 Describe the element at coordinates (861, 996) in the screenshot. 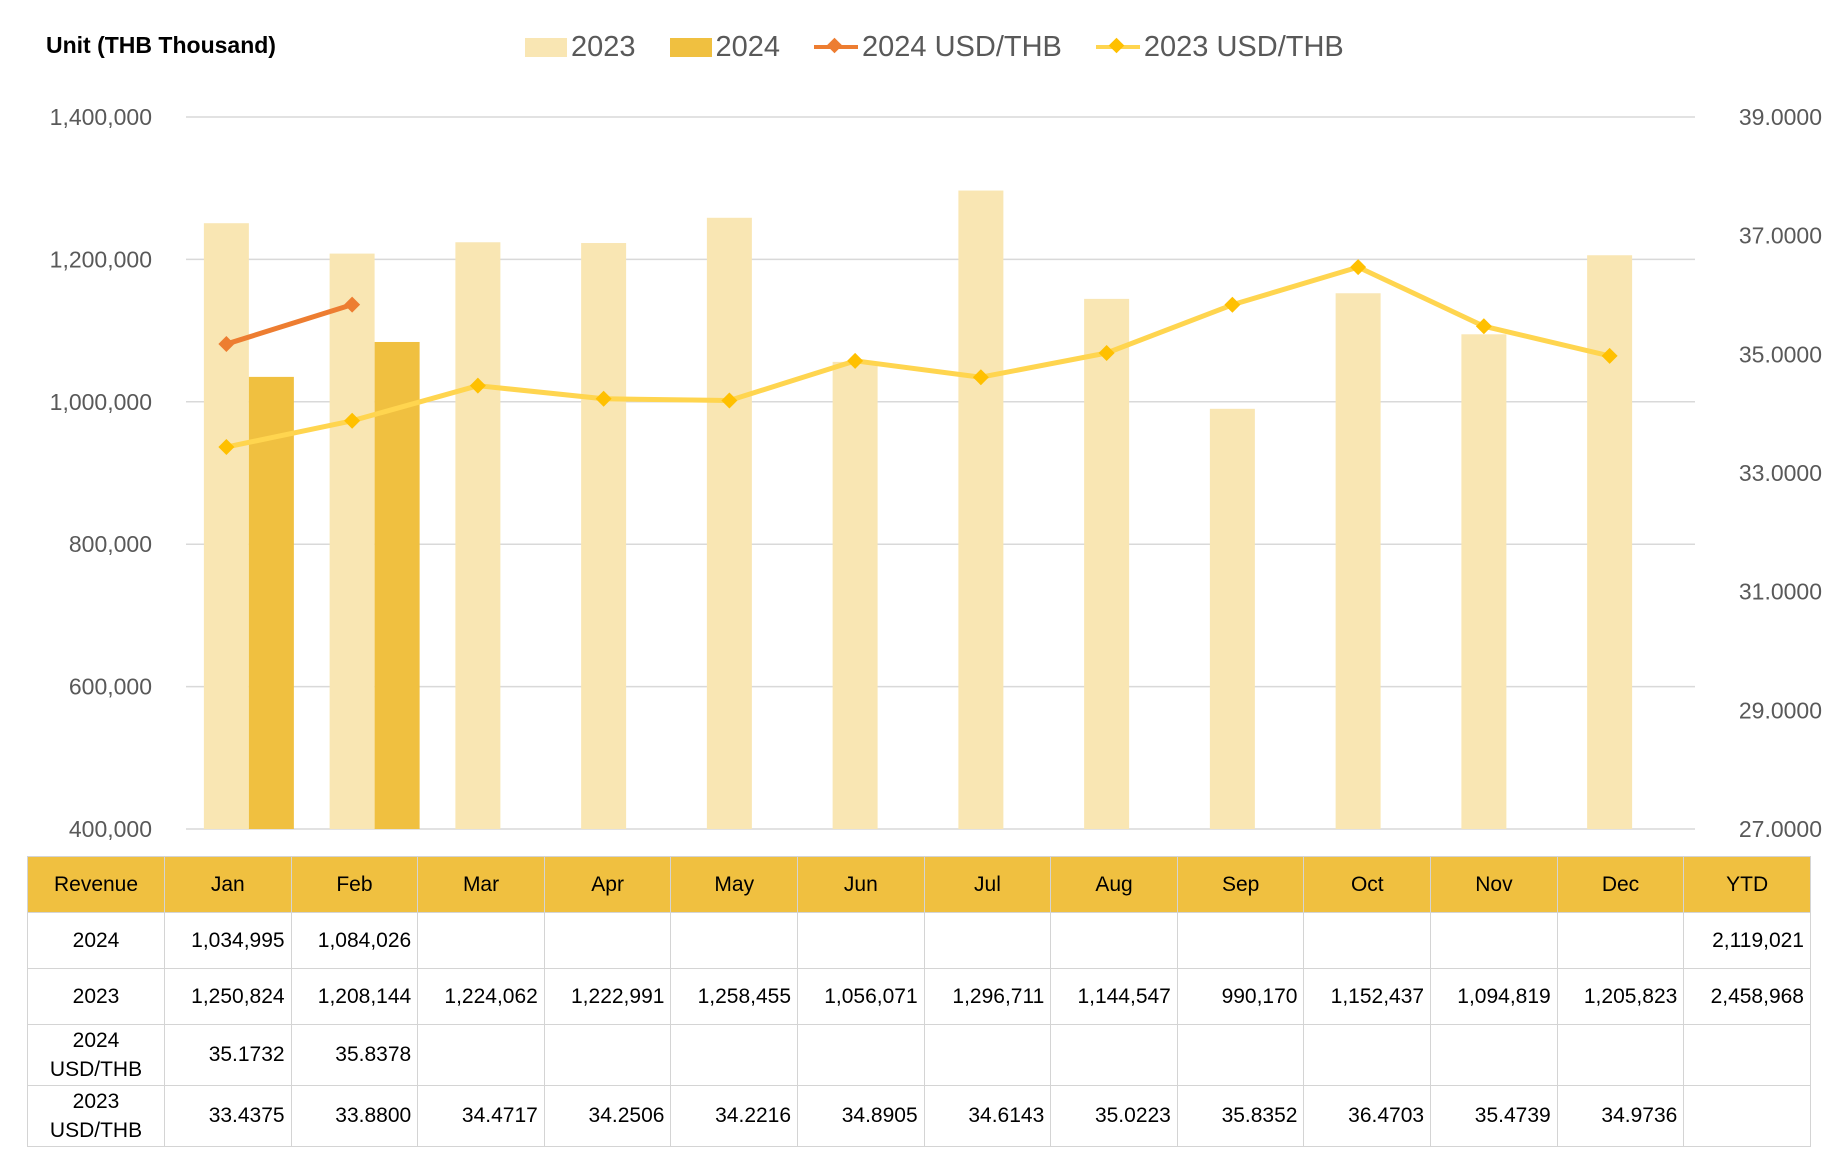

I see `table-cell: 1,056,071` at that location.